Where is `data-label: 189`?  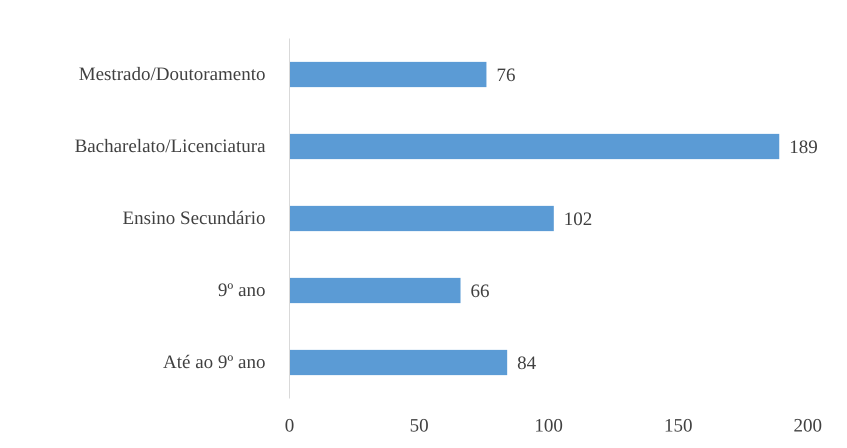 data-label: 189 is located at coordinates (803, 147).